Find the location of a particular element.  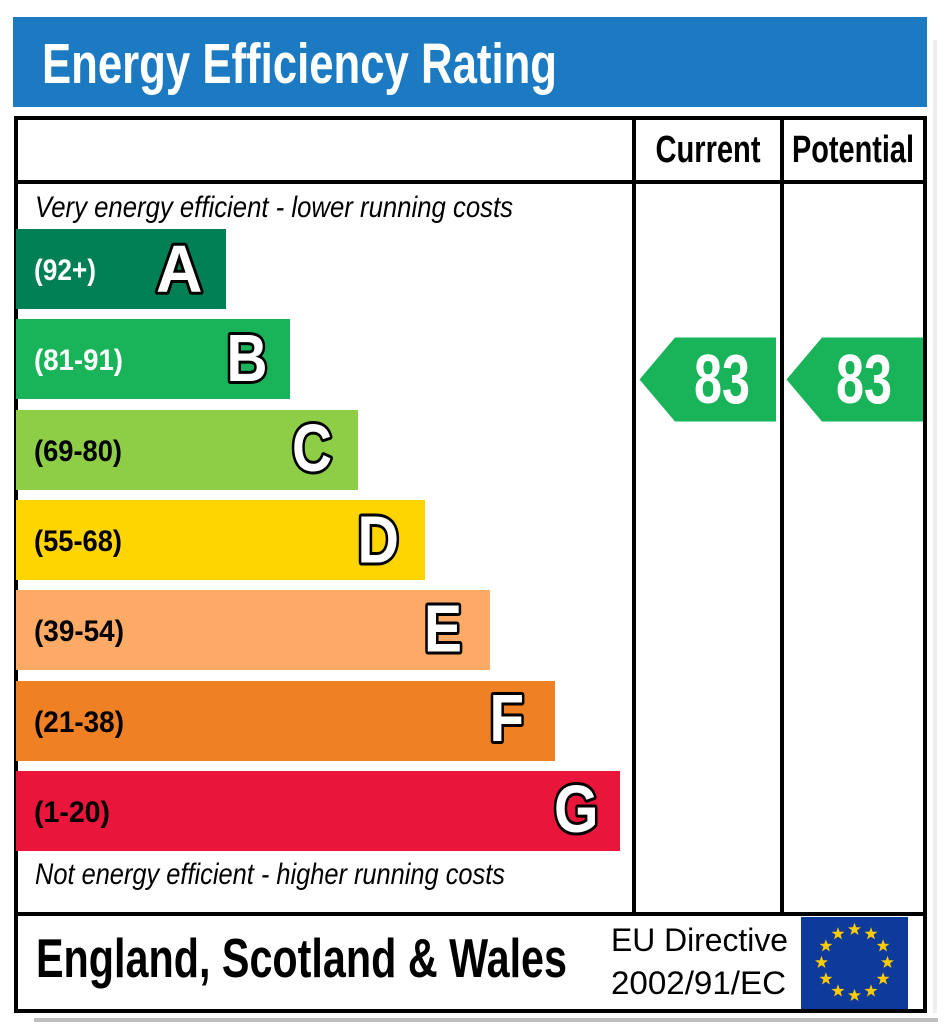

svg-text: (92+) is located at coordinates (65, 270).